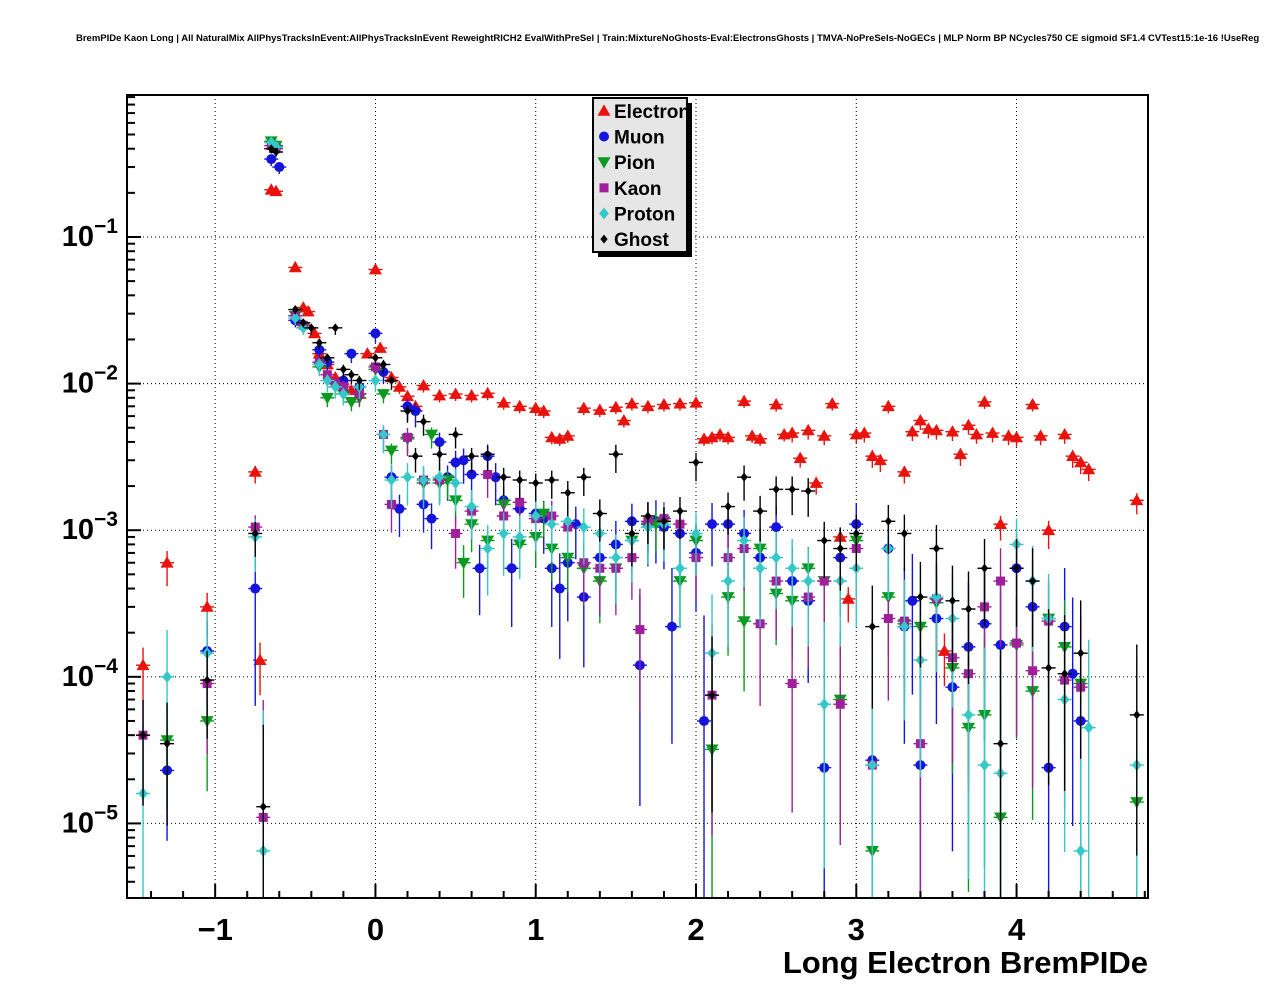  I want to click on legend-entry-electron: Electron, so click(643, 112).